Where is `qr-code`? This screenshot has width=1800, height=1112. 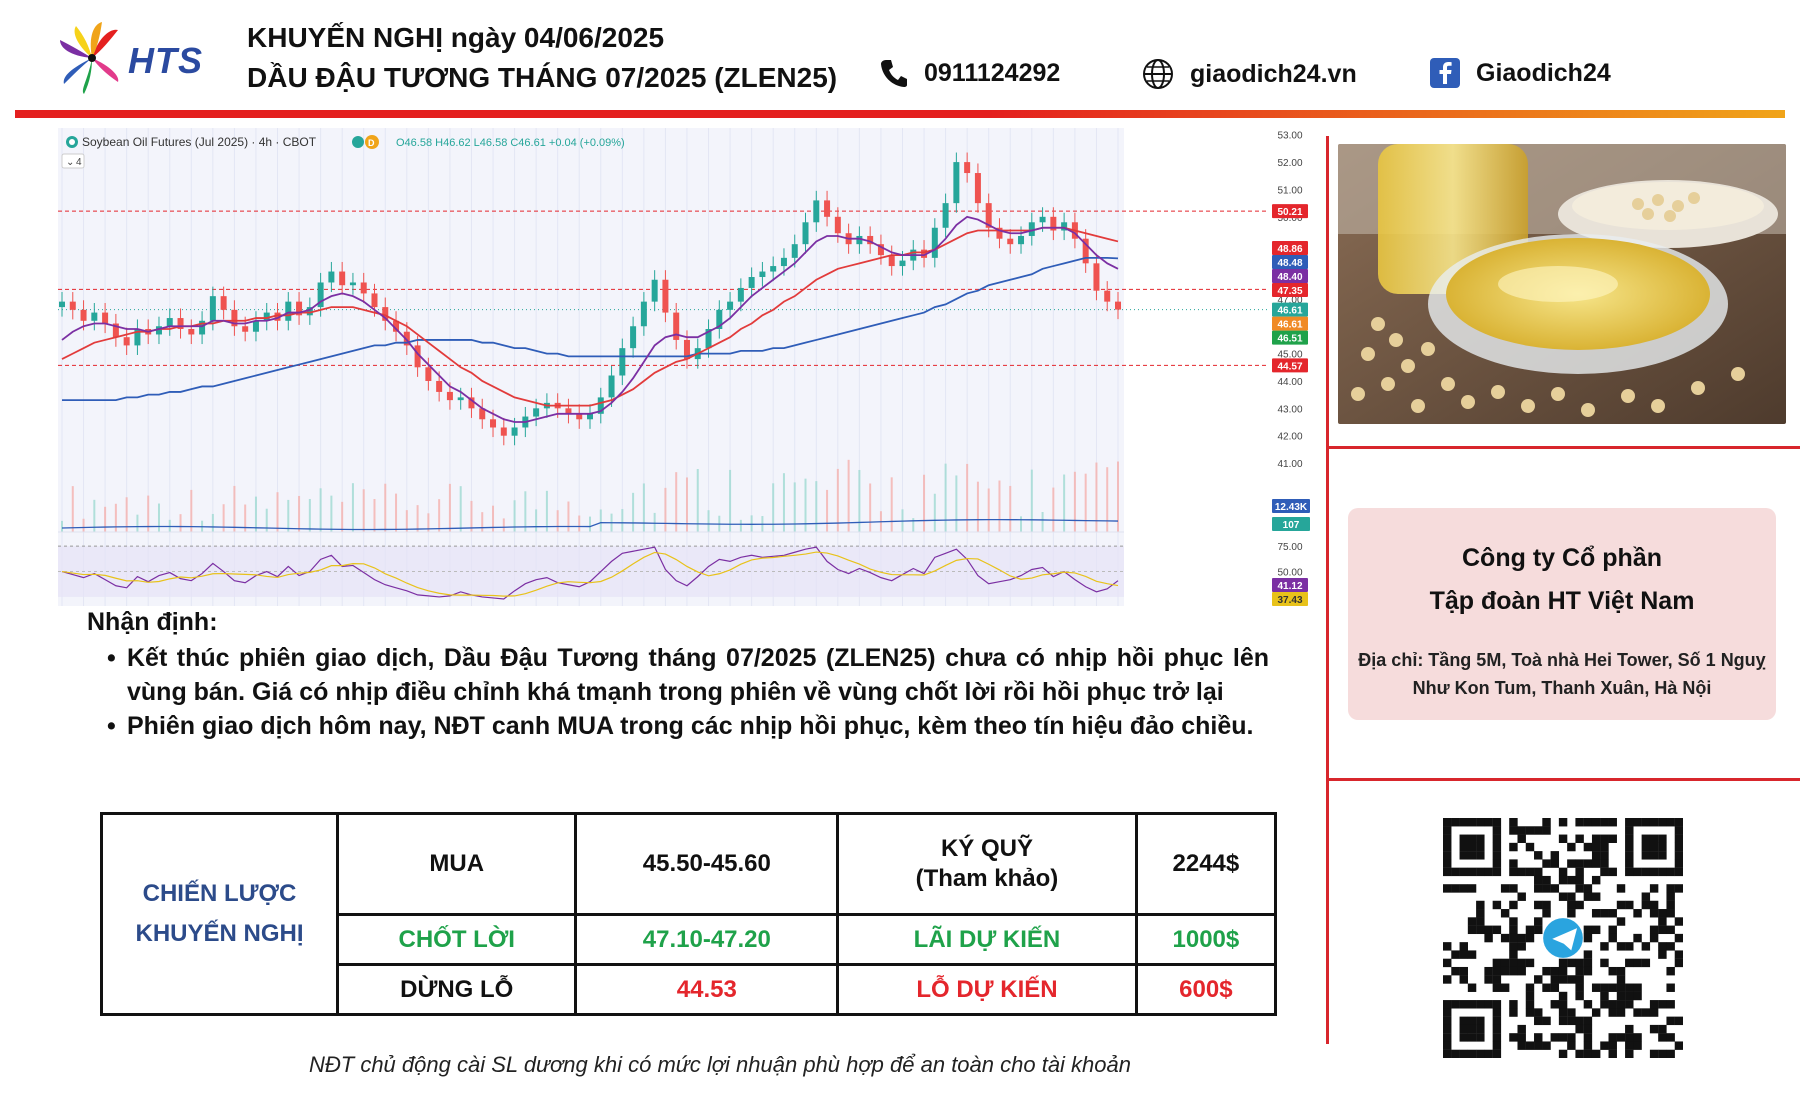 qr-code is located at coordinates (1563, 938).